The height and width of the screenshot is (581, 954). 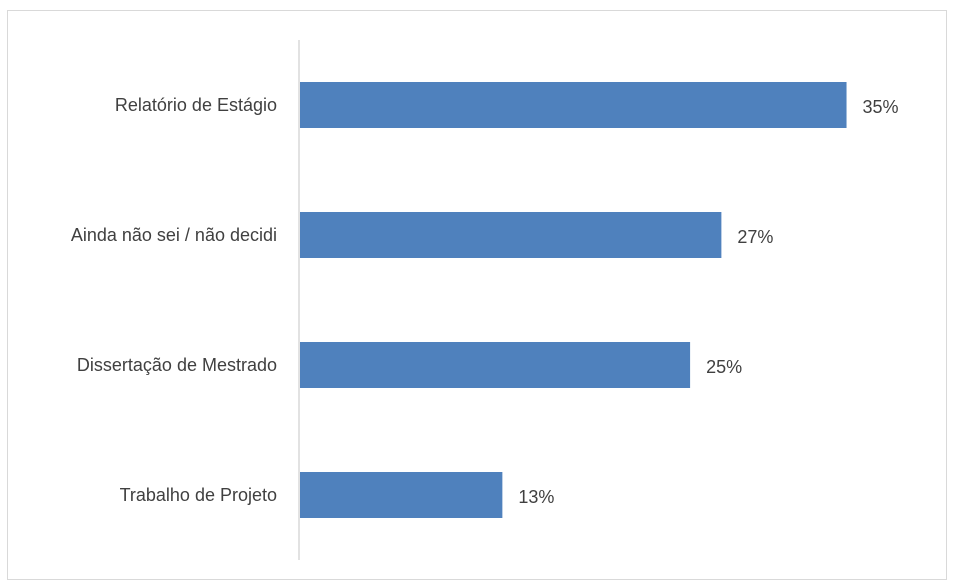 I want to click on category-label: Relatório de Estágio, so click(x=196, y=105).